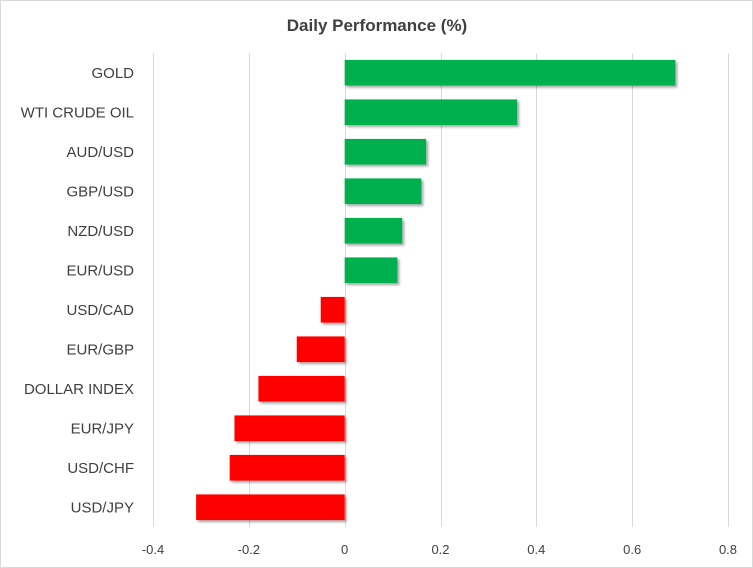 The image size is (753, 568). What do you see at coordinates (100, 191) in the screenshot?
I see `category-label: GBP/USD` at bounding box center [100, 191].